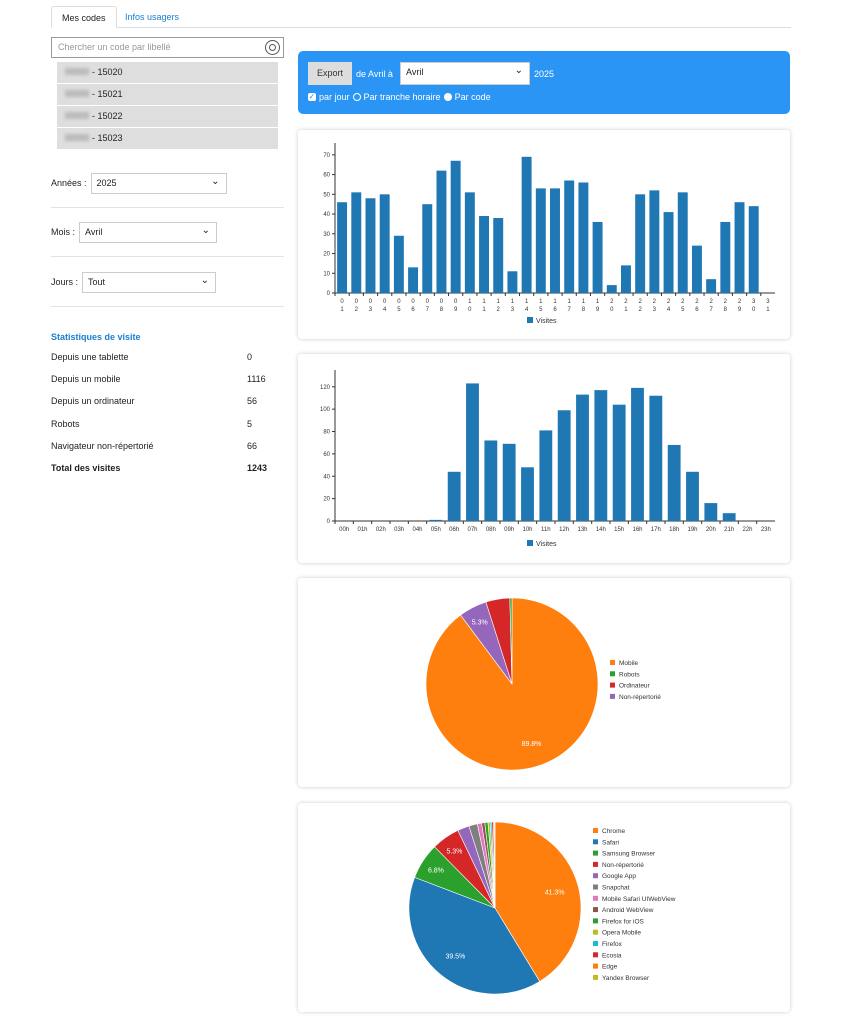 Image resolution: width=852 pixels, height=1024 pixels. What do you see at coordinates (84, 17) in the screenshot?
I see `tab-mes-codes: Mes codes` at bounding box center [84, 17].